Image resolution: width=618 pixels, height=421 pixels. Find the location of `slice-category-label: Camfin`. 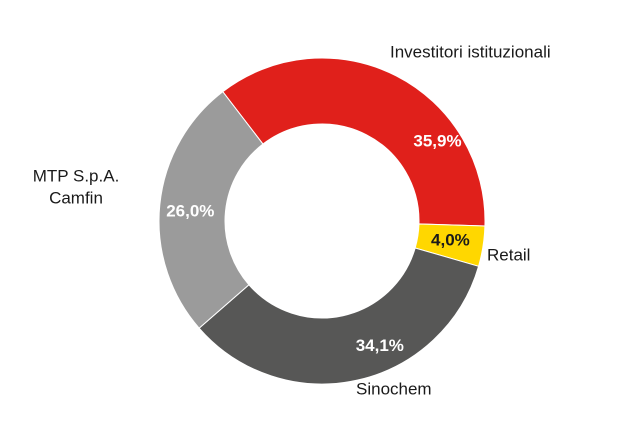

slice-category-label: Camfin is located at coordinates (76, 197).